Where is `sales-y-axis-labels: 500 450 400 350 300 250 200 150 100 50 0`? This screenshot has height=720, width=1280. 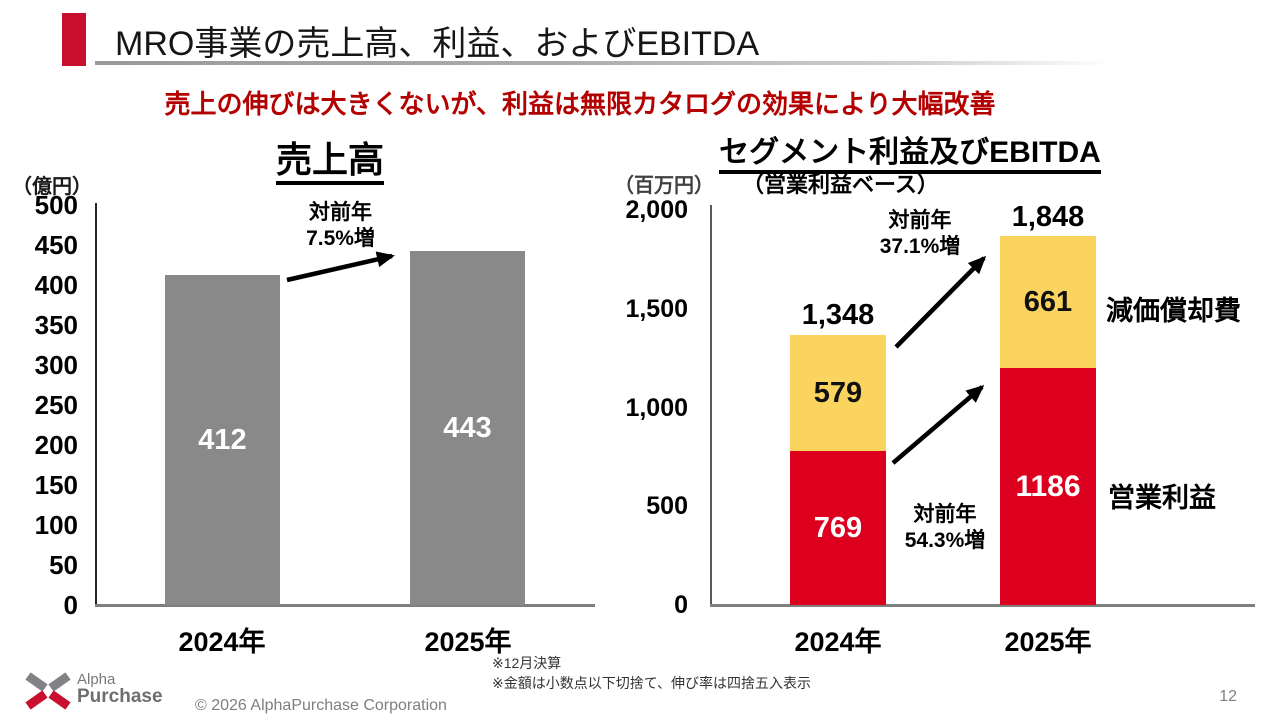 sales-y-axis-labels: 500 450 400 350 300 250 200 150 100 50 0 is located at coordinates (39, 360).